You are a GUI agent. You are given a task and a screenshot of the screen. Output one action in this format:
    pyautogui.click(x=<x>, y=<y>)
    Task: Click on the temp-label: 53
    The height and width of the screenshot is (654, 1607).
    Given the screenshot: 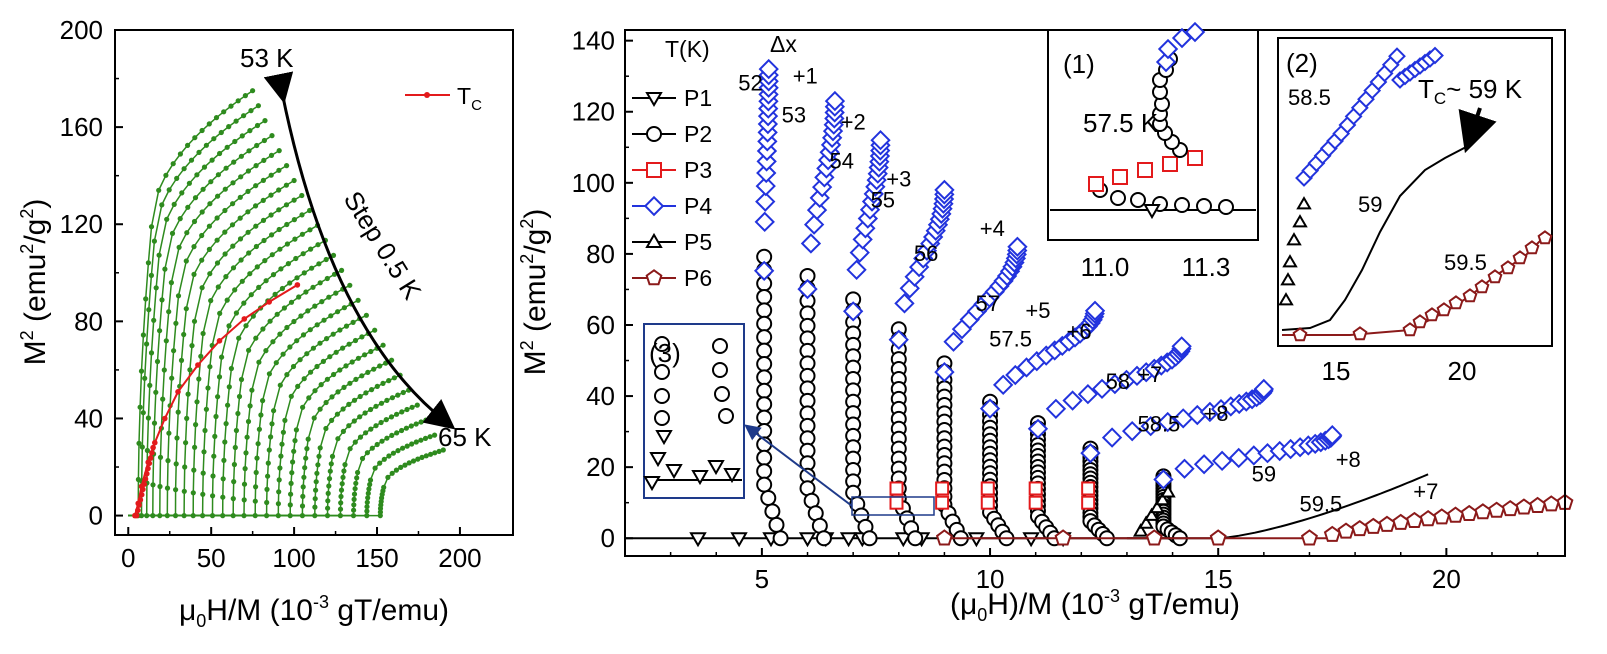 What is the action you would take?
    pyautogui.click(x=794, y=114)
    